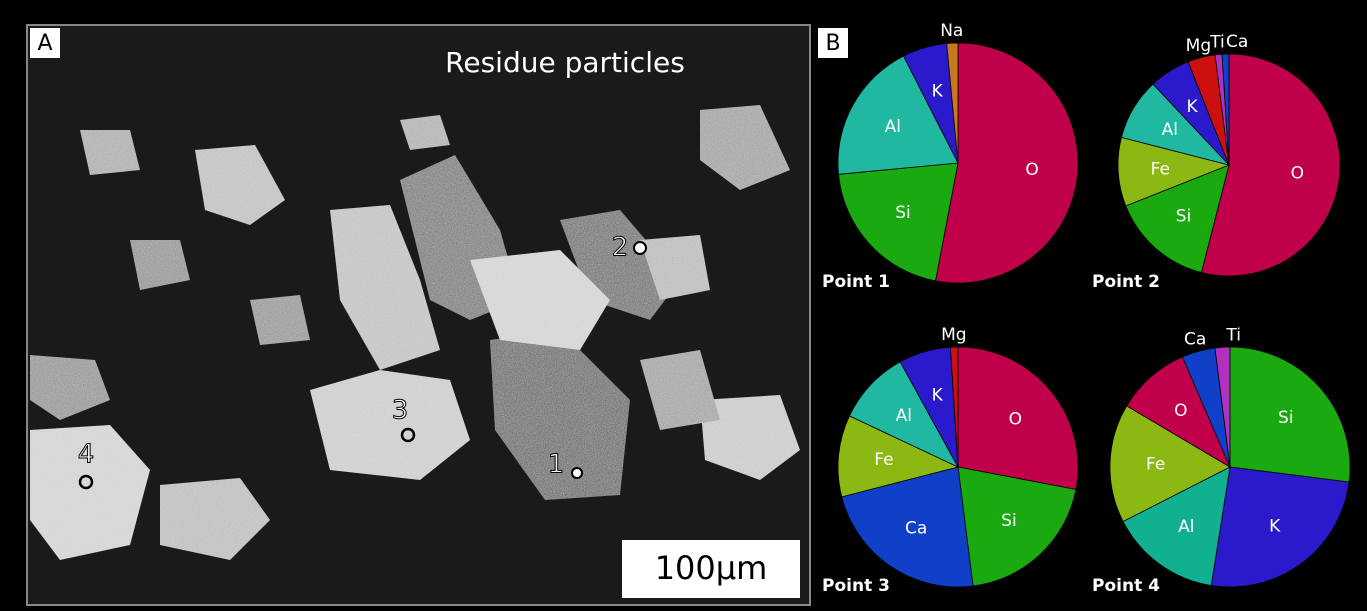  Describe the element at coordinates (86, 455) in the screenshot. I see `point-label: 4` at that location.